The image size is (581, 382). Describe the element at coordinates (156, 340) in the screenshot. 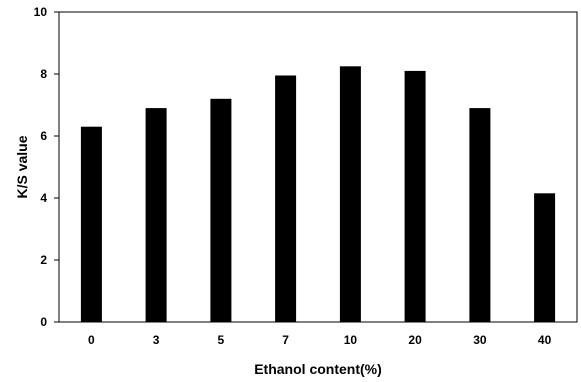

I see `x-tick-label: 3` at that location.